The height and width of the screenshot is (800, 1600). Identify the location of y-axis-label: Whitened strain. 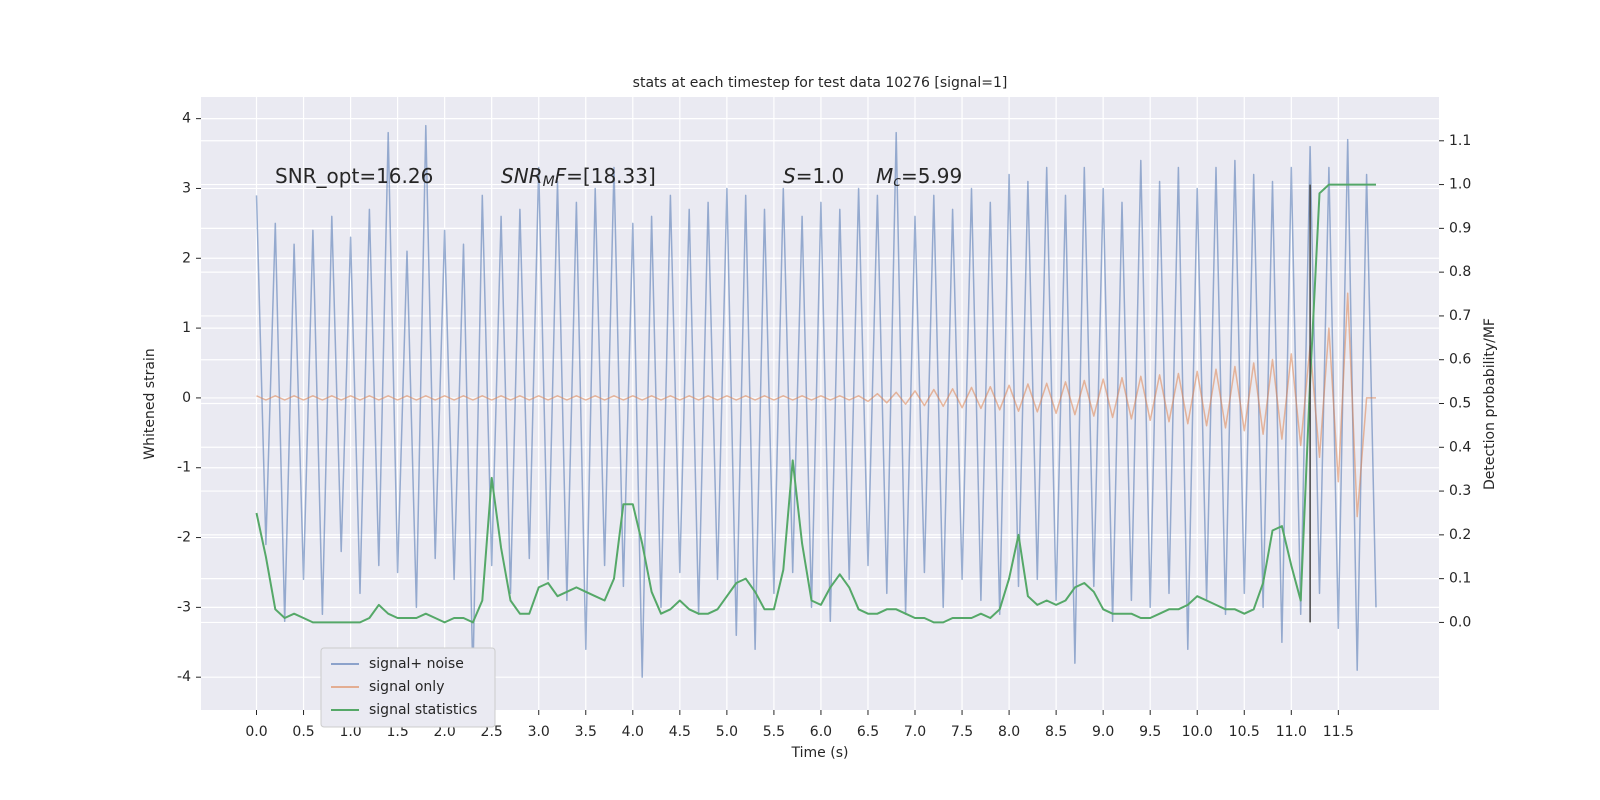
(150, 403).